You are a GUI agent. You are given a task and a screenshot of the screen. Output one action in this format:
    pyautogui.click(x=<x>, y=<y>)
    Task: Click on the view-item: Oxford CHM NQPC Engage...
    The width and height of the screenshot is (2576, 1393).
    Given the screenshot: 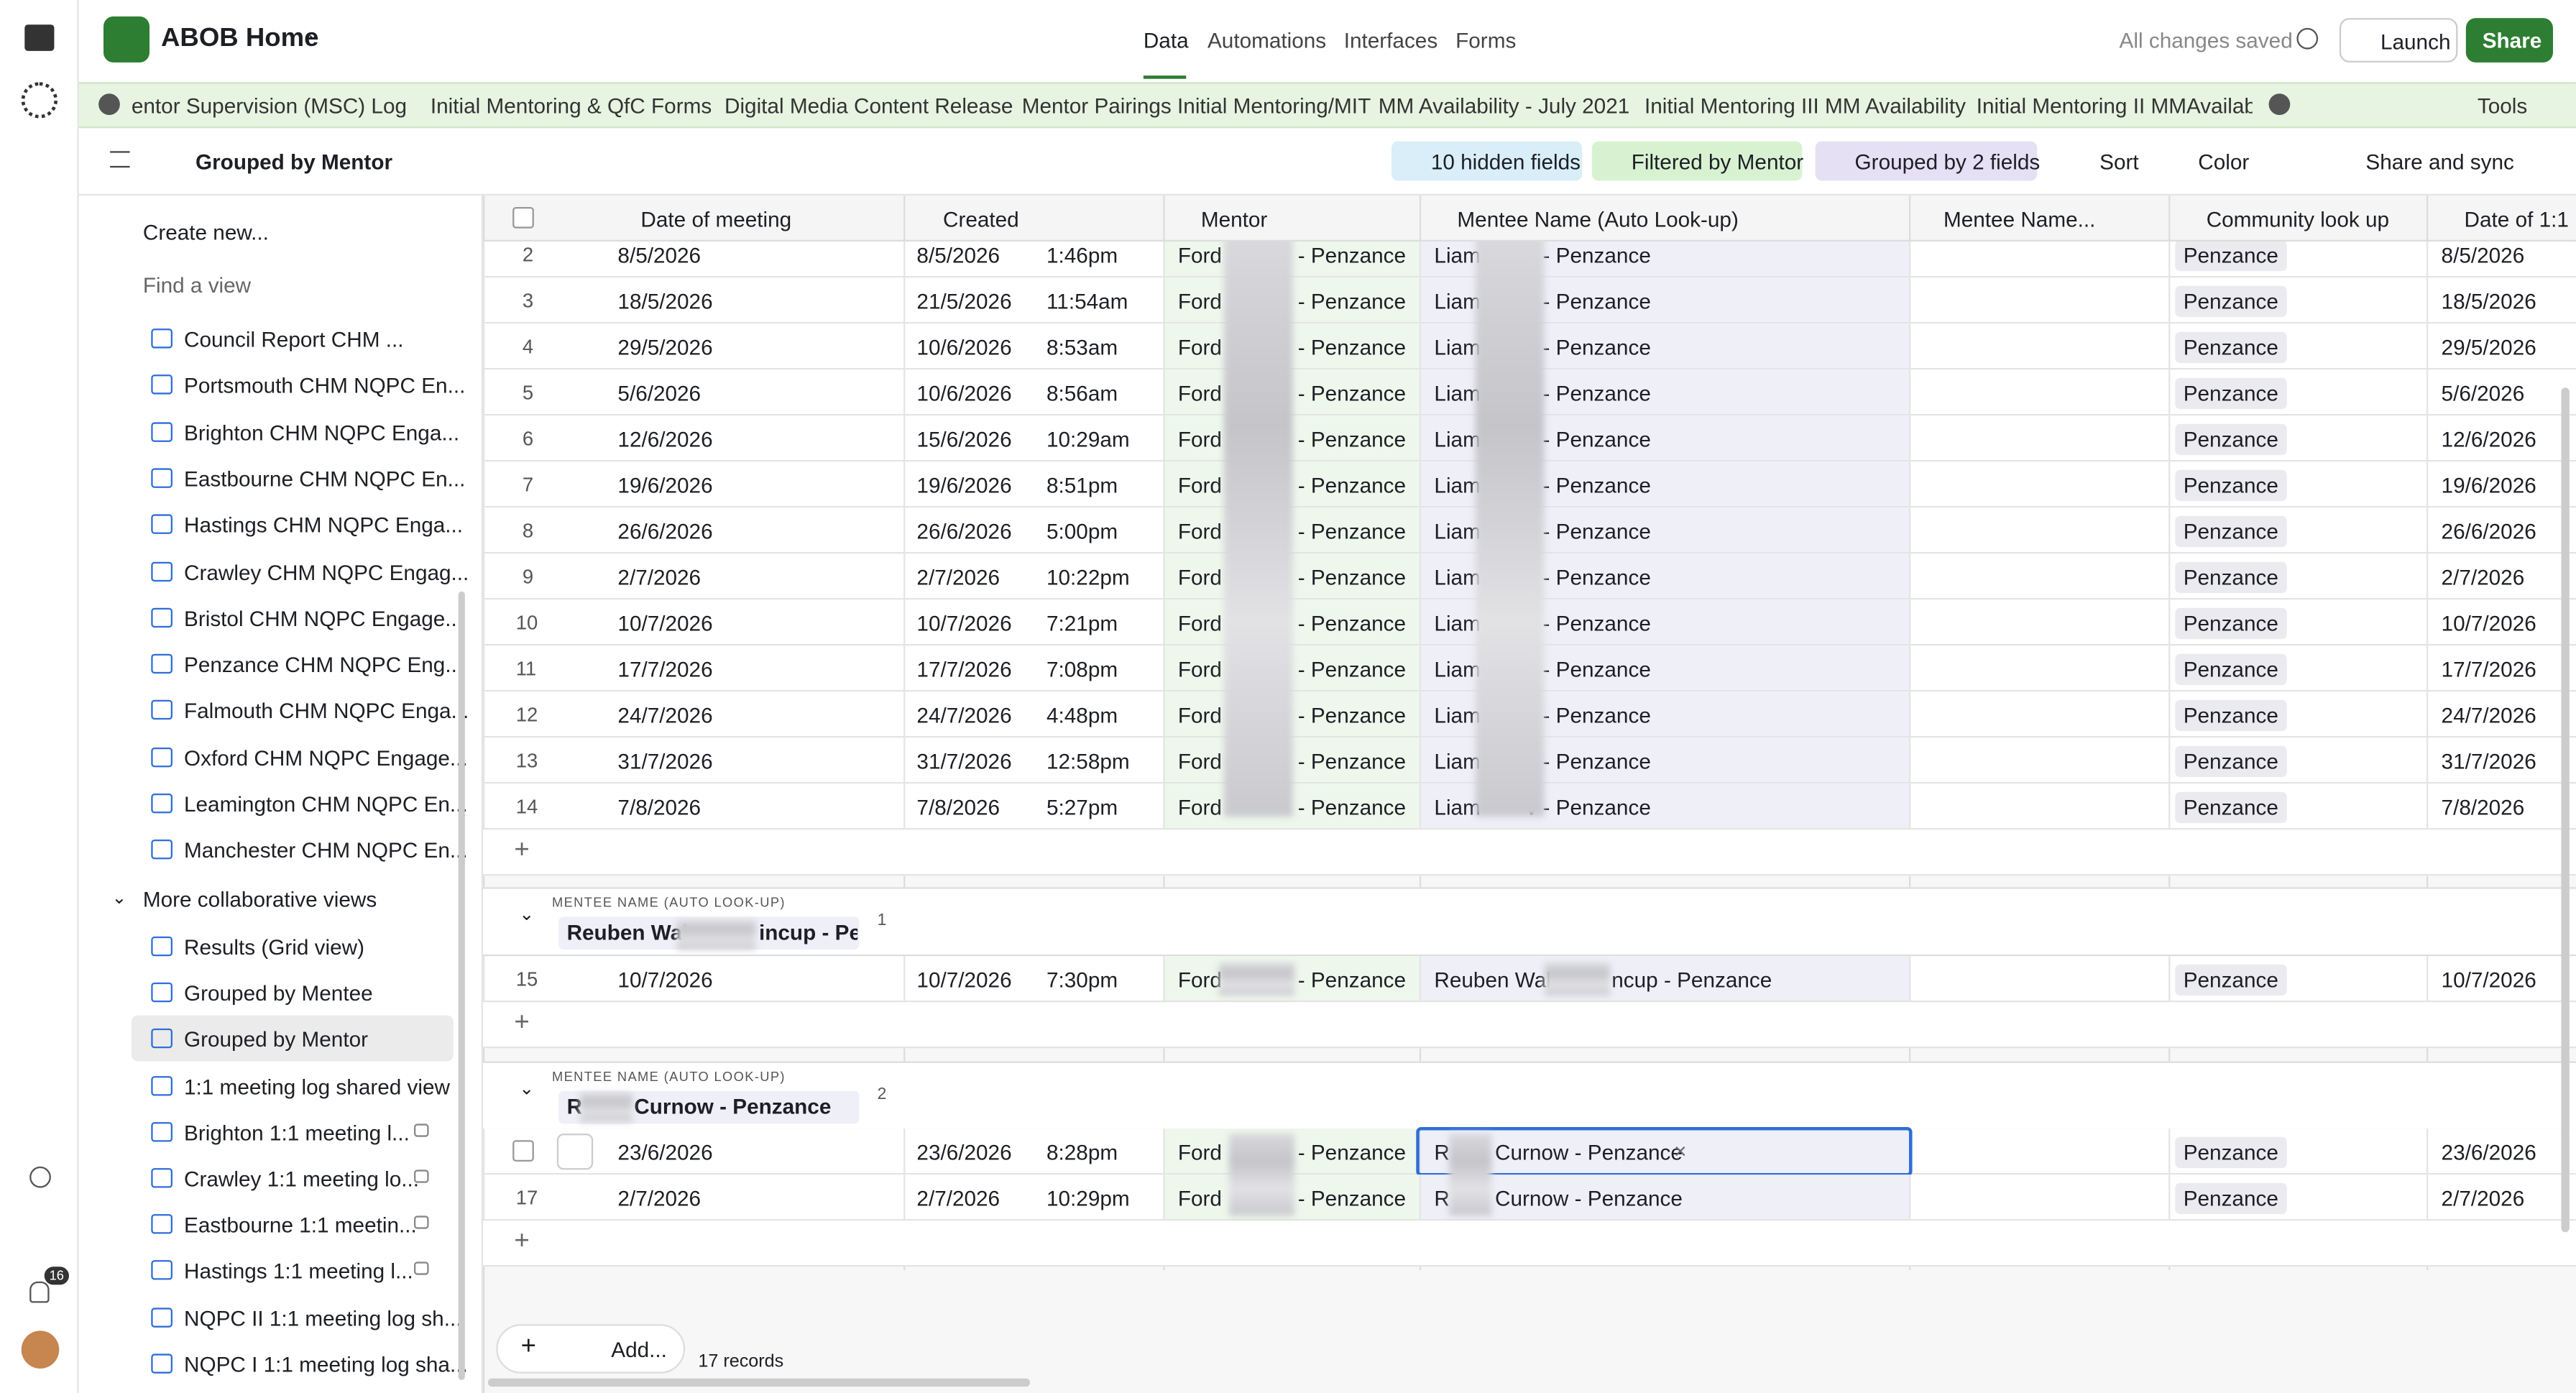 What is the action you would take?
    pyautogui.click(x=325, y=758)
    